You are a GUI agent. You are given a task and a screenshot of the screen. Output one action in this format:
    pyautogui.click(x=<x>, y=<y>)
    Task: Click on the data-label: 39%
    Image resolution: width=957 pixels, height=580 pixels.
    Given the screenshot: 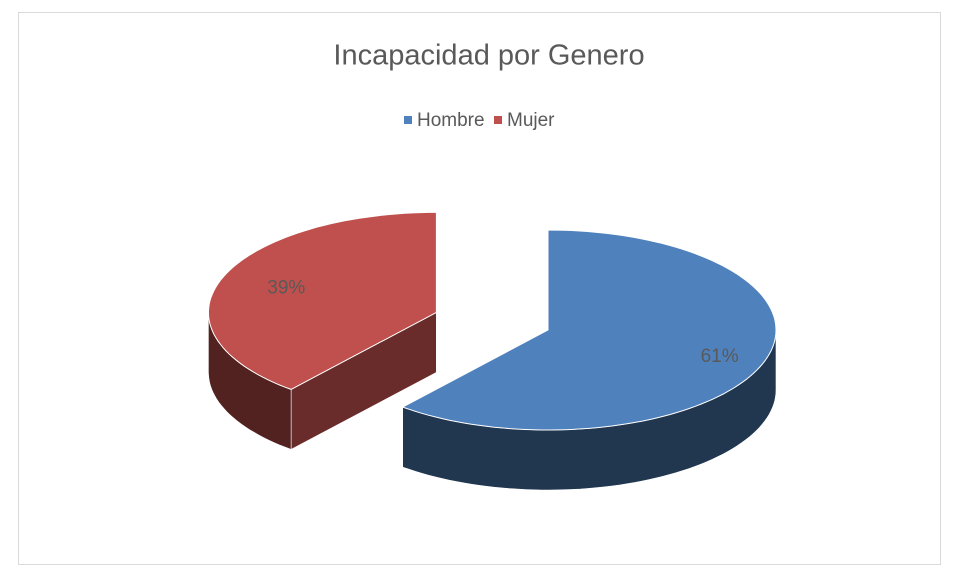 What is the action you would take?
    pyautogui.click(x=286, y=288)
    